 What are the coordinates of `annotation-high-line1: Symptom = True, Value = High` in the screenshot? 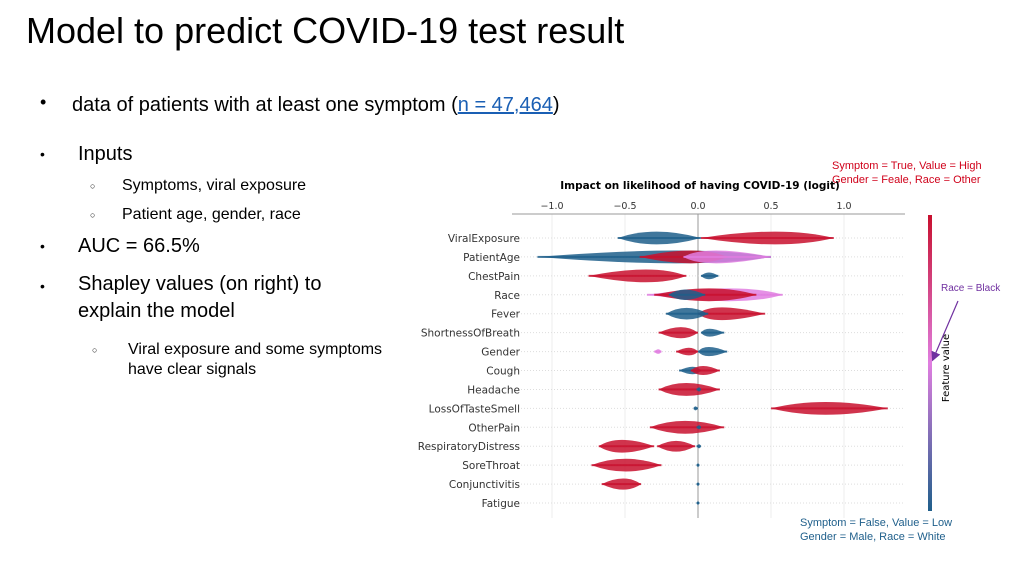 It's located at (907, 166).